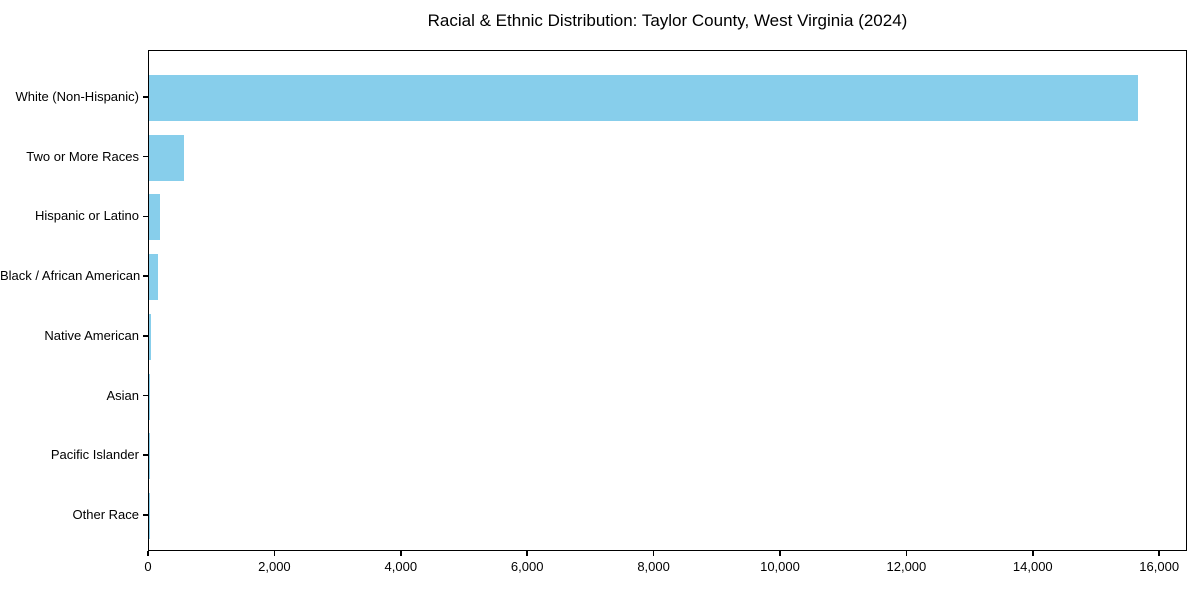 This screenshot has height=600, width=1200. Describe the element at coordinates (167, 157) in the screenshot. I see `bar-two-or-more-races` at that location.